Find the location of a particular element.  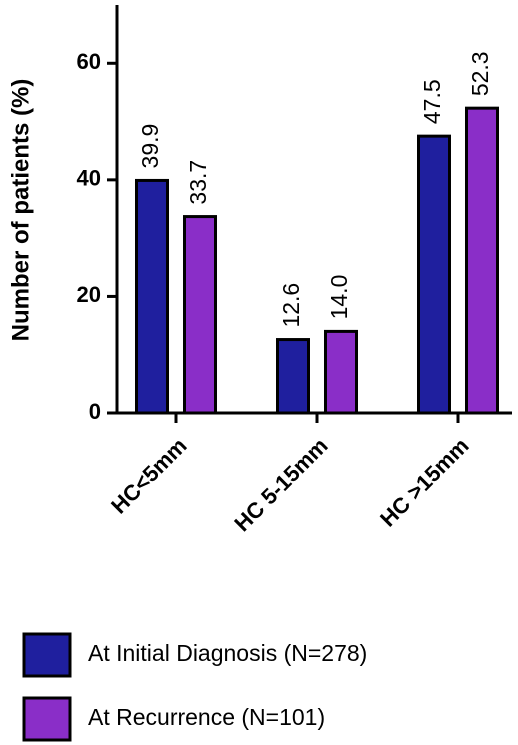

x-tick-label: HC >15mm is located at coordinates (424, 482).